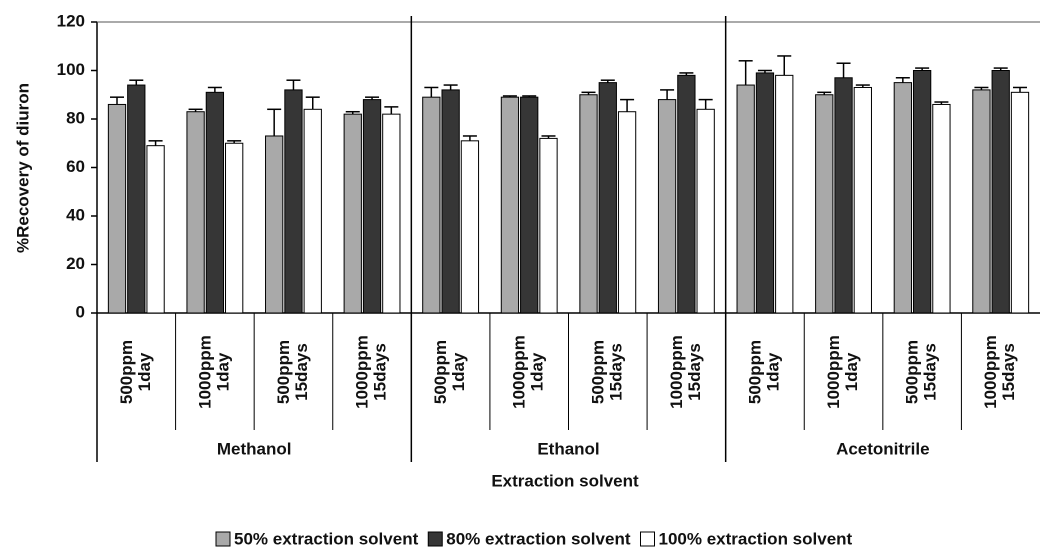 This screenshot has width=1047, height=555. Describe the element at coordinates (75, 166) in the screenshot. I see `y-tick-label: 60` at that location.